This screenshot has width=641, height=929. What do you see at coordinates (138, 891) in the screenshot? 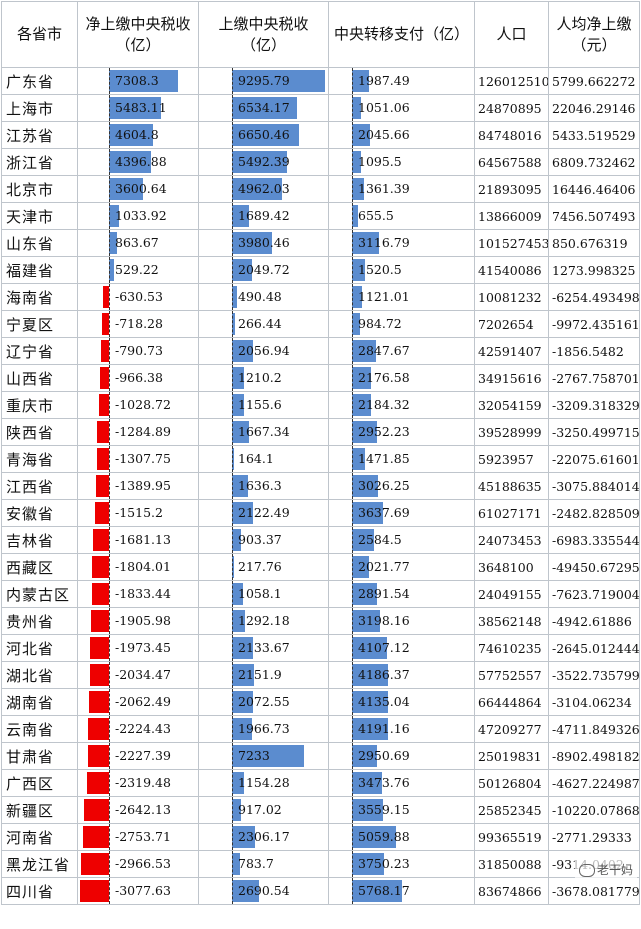
I see `net-tax-cell: -3077.63` at bounding box center [138, 891].